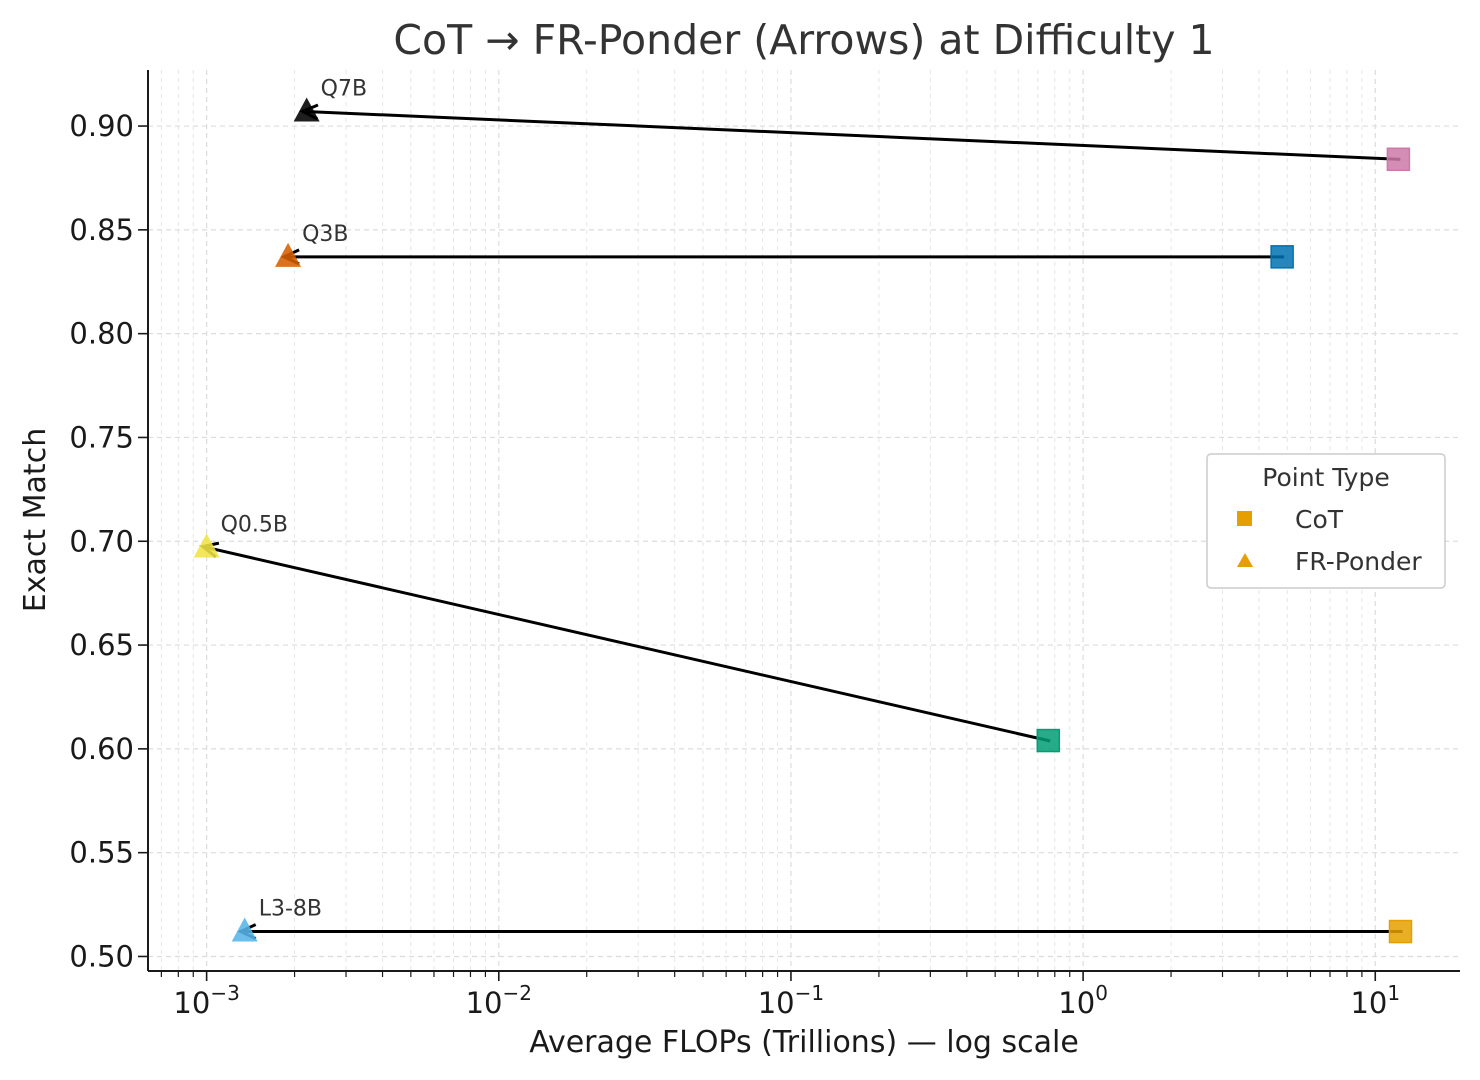 This screenshot has height=1080, width=1480. I want to click on y-tick-label: 0.50, so click(101, 956).